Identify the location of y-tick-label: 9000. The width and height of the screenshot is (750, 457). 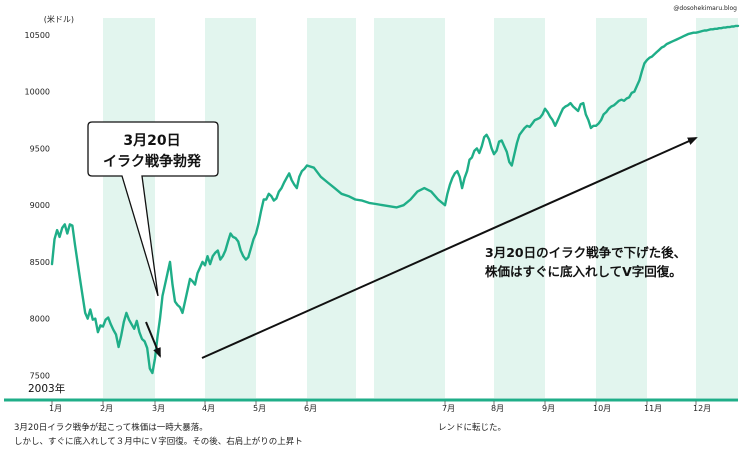
(40, 205).